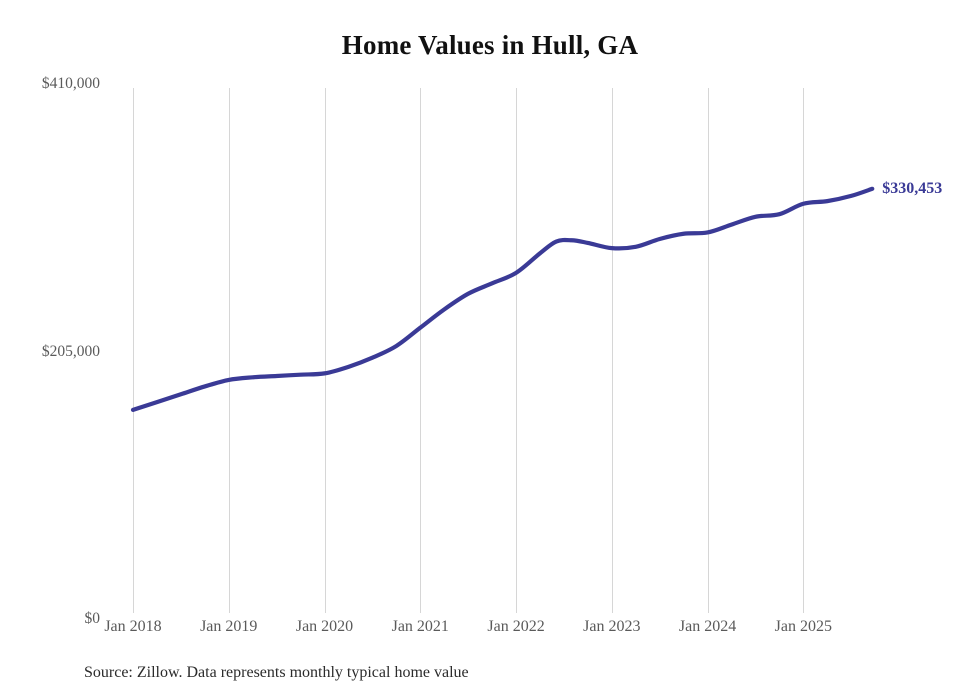 Image resolution: width=980 pixels, height=699 pixels. Describe the element at coordinates (517, 350) in the screenshot. I see `gridline-2022` at that location.